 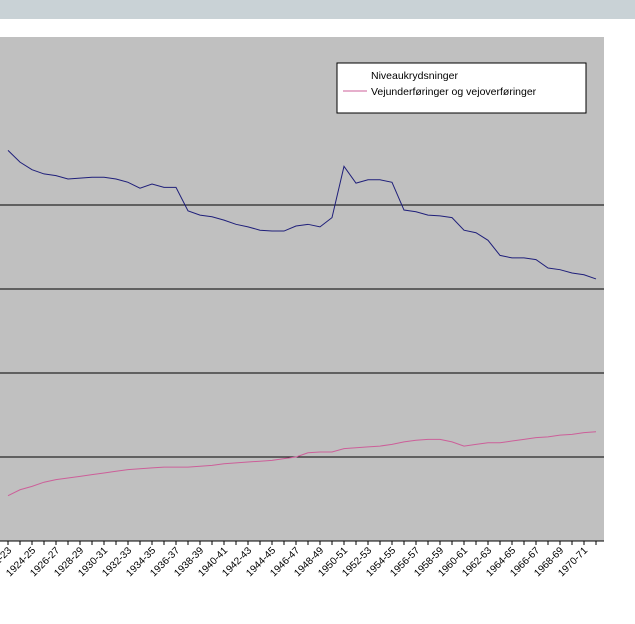 I want to click on legend-label: Vejunderføringer og vejoverføringer, so click(x=454, y=92).